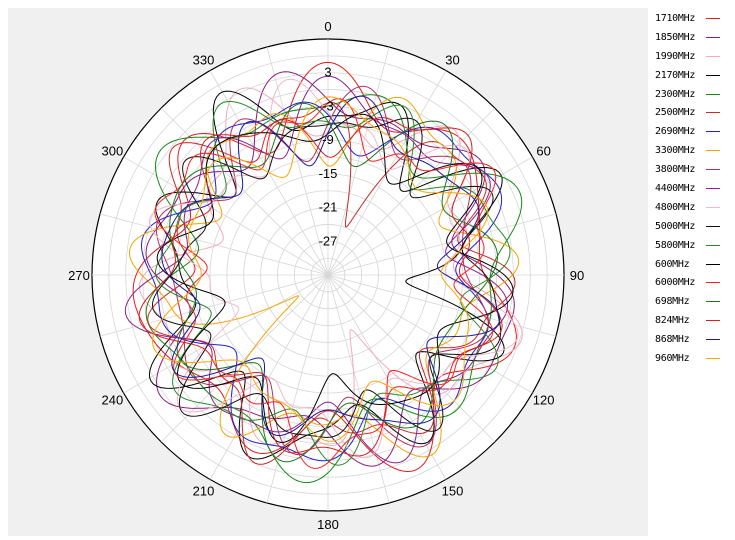 The image size is (735, 540). What do you see at coordinates (675, 75) in the screenshot?
I see `legend-label: 2170MHz` at bounding box center [675, 75].